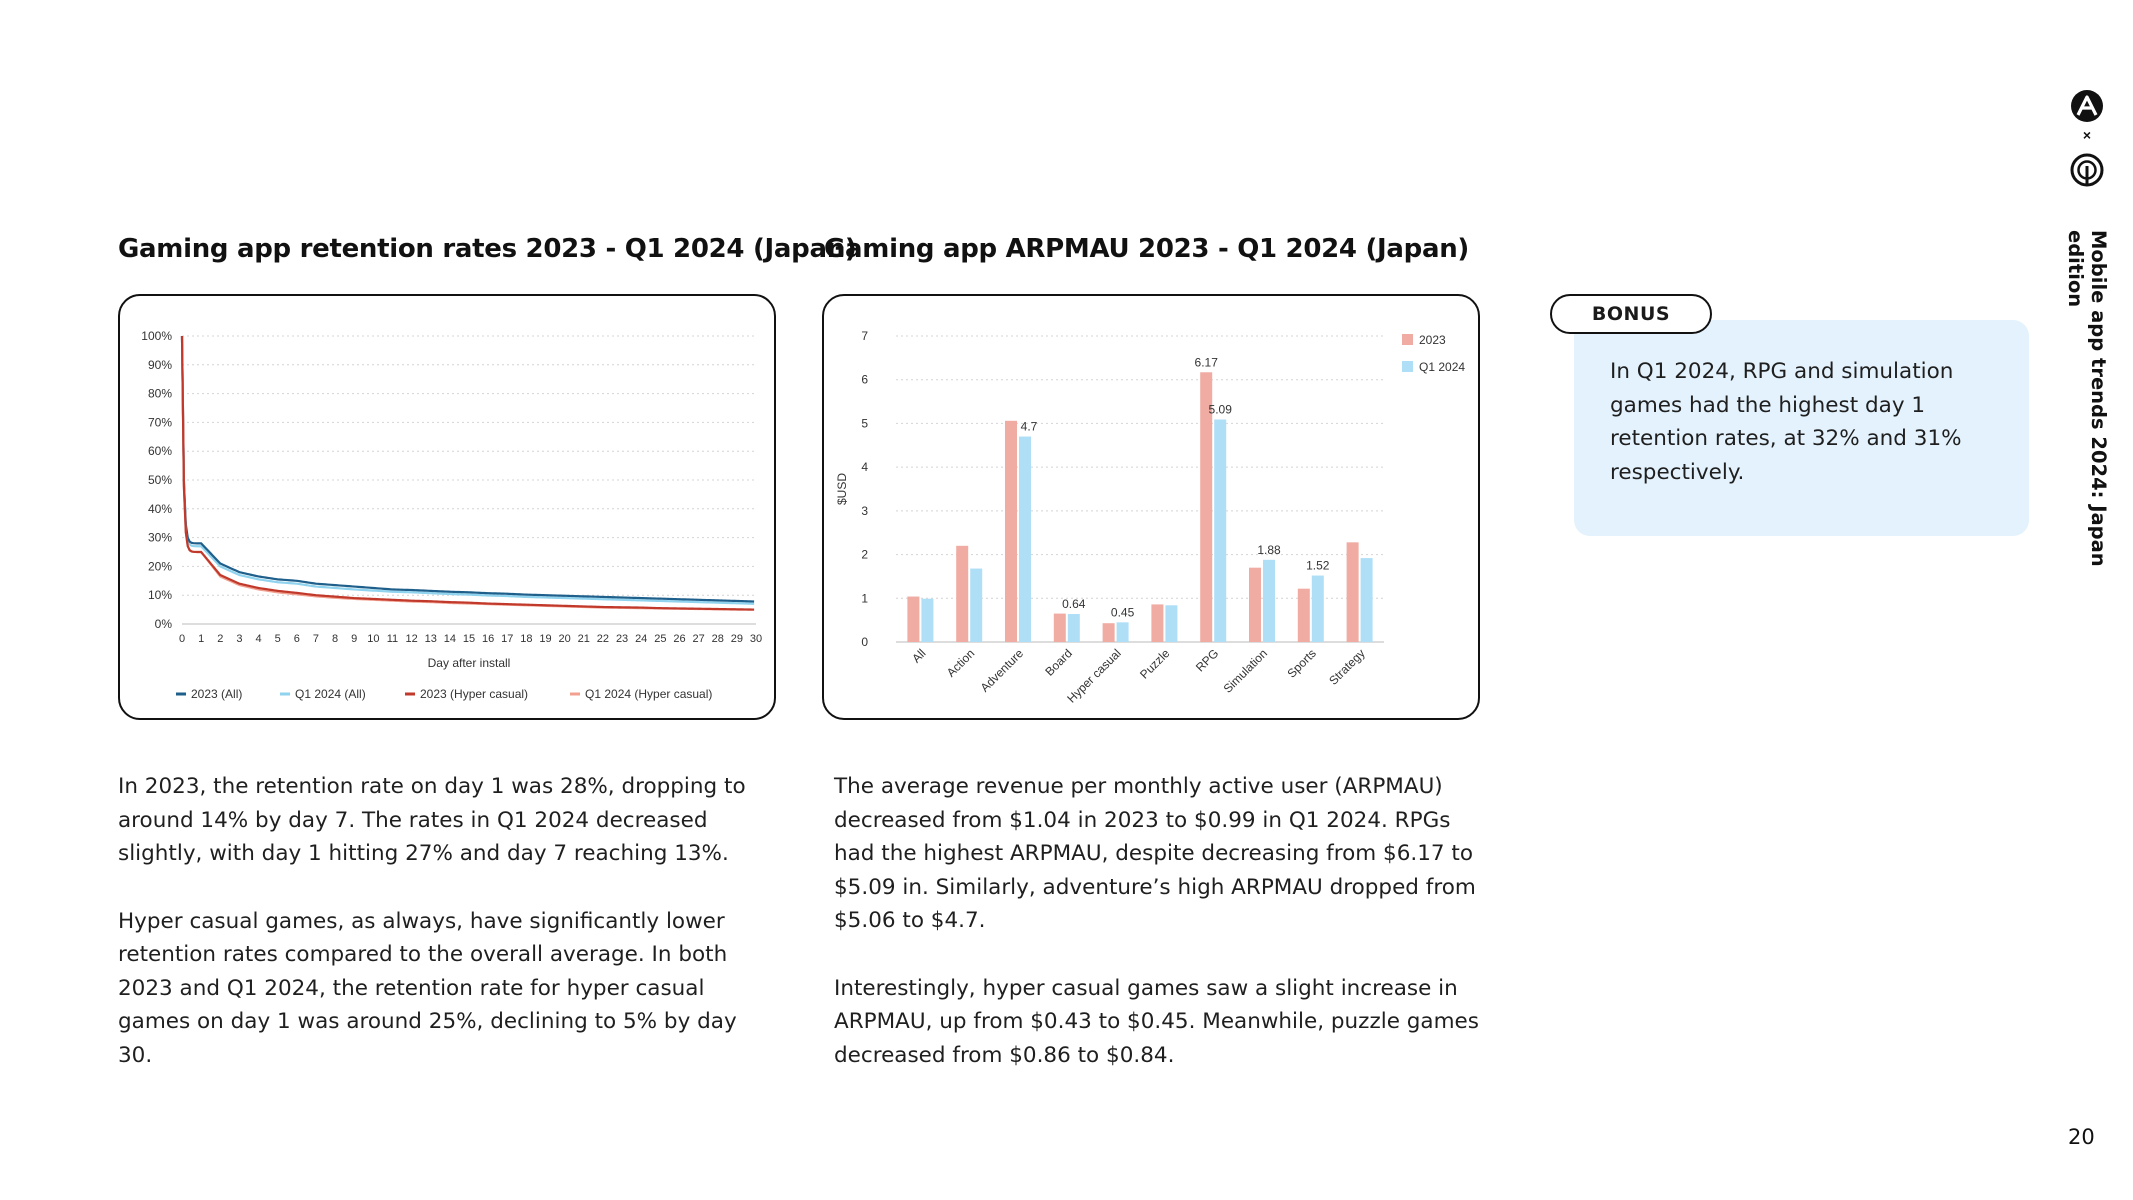  Describe the element at coordinates (160, 451) in the screenshot. I see `y-tick-label: 60%` at that location.